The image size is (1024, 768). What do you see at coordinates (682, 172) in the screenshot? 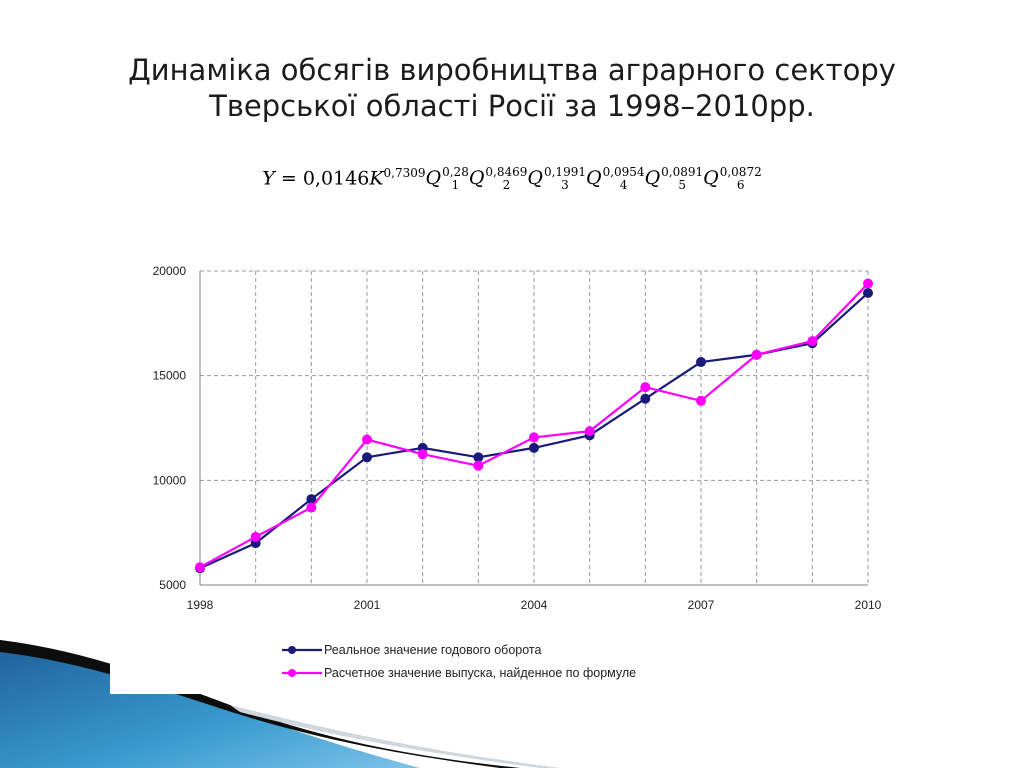
I see `formula-term-exponent: 0,0891` at bounding box center [682, 172].